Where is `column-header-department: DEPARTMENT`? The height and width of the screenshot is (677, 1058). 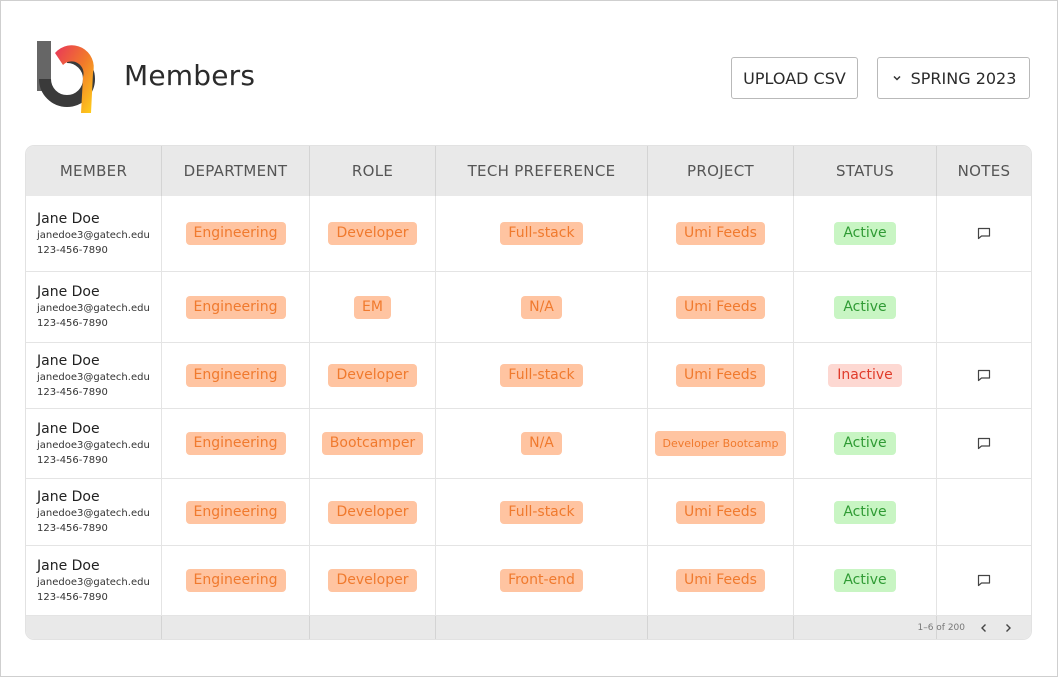
column-header-department: DEPARTMENT is located at coordinates (236, 171).